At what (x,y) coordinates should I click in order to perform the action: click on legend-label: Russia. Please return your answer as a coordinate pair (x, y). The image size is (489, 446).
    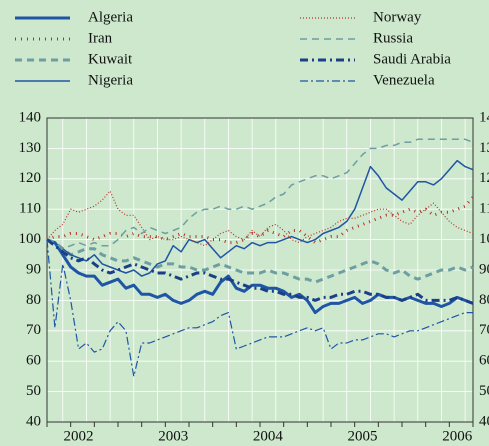
    Looking at the image, I should click on (393, 38).